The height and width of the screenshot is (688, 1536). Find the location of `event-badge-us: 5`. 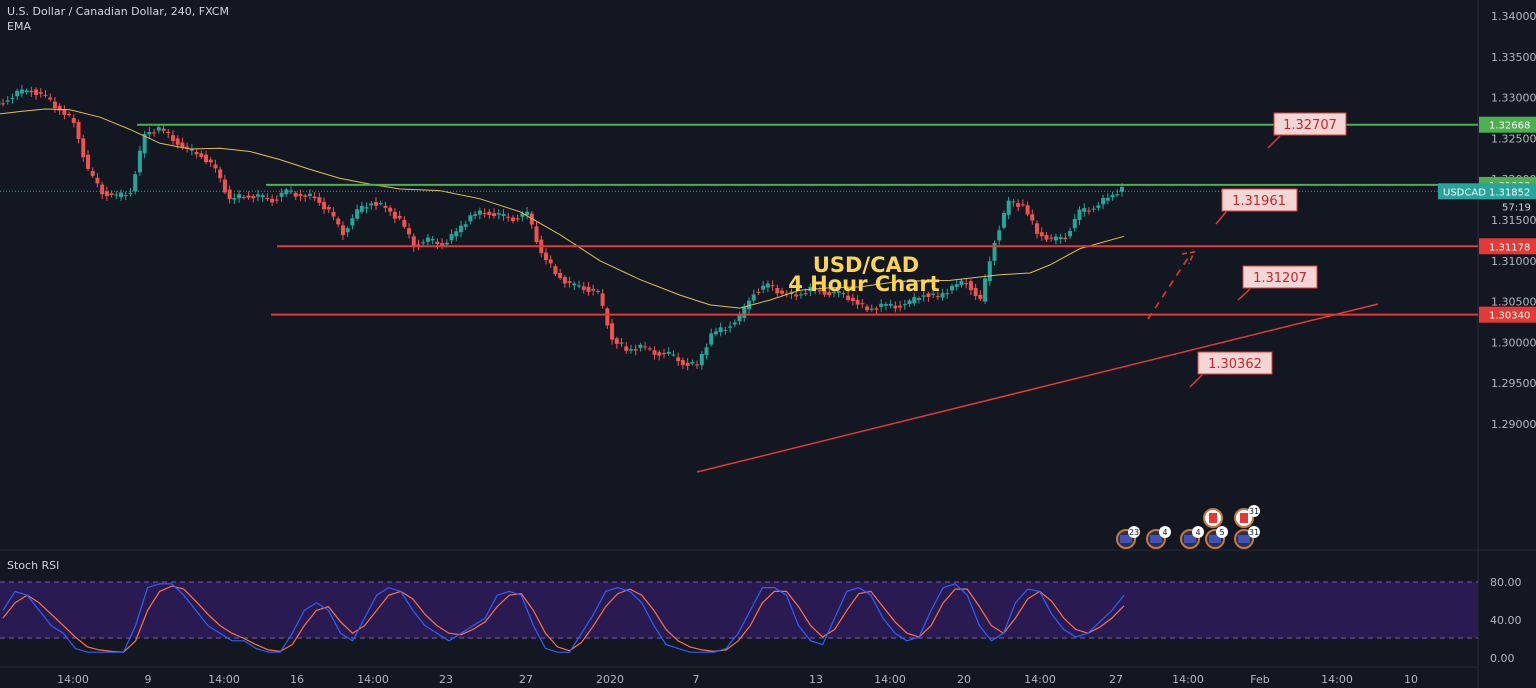

event-badge-us: 5 is located at coordinates (1216, 537).